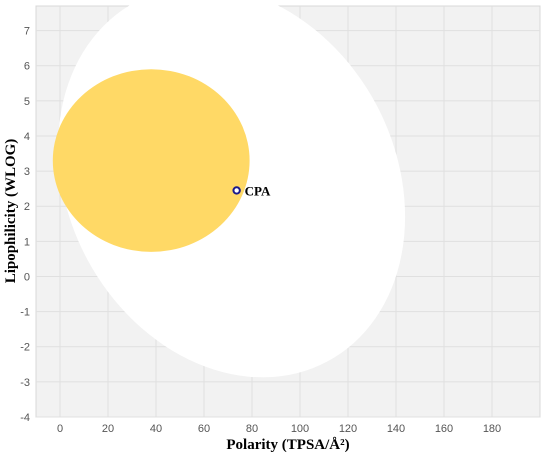  Describe the element at coordinates (27, 137) in the screenshot. I see `y-tick-label: 4` at that location.